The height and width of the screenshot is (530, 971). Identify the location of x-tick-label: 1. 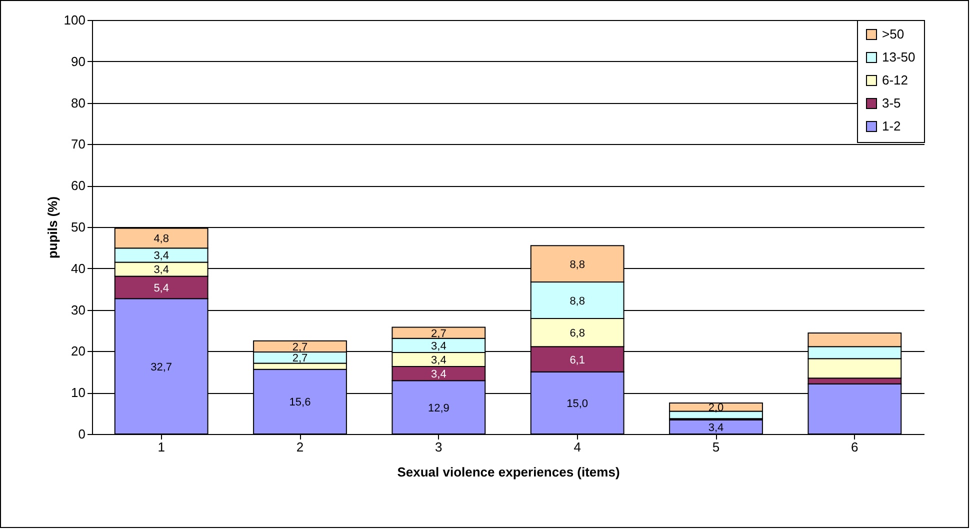
(161, 447).